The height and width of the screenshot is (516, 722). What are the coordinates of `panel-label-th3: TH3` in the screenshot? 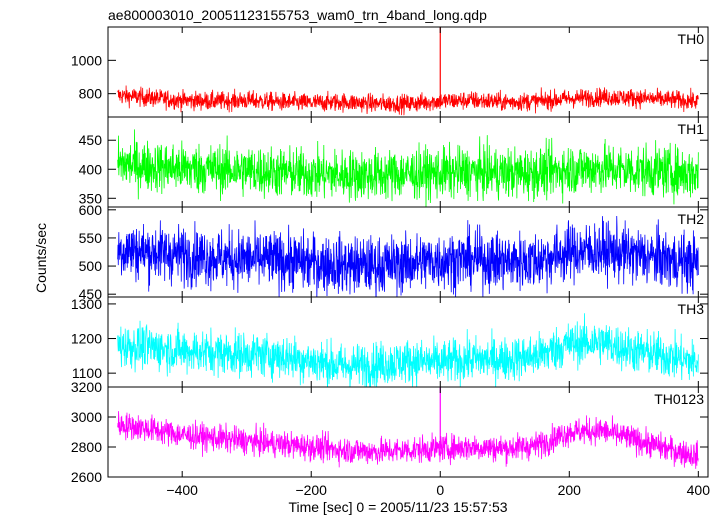 It's located at (691, 309).